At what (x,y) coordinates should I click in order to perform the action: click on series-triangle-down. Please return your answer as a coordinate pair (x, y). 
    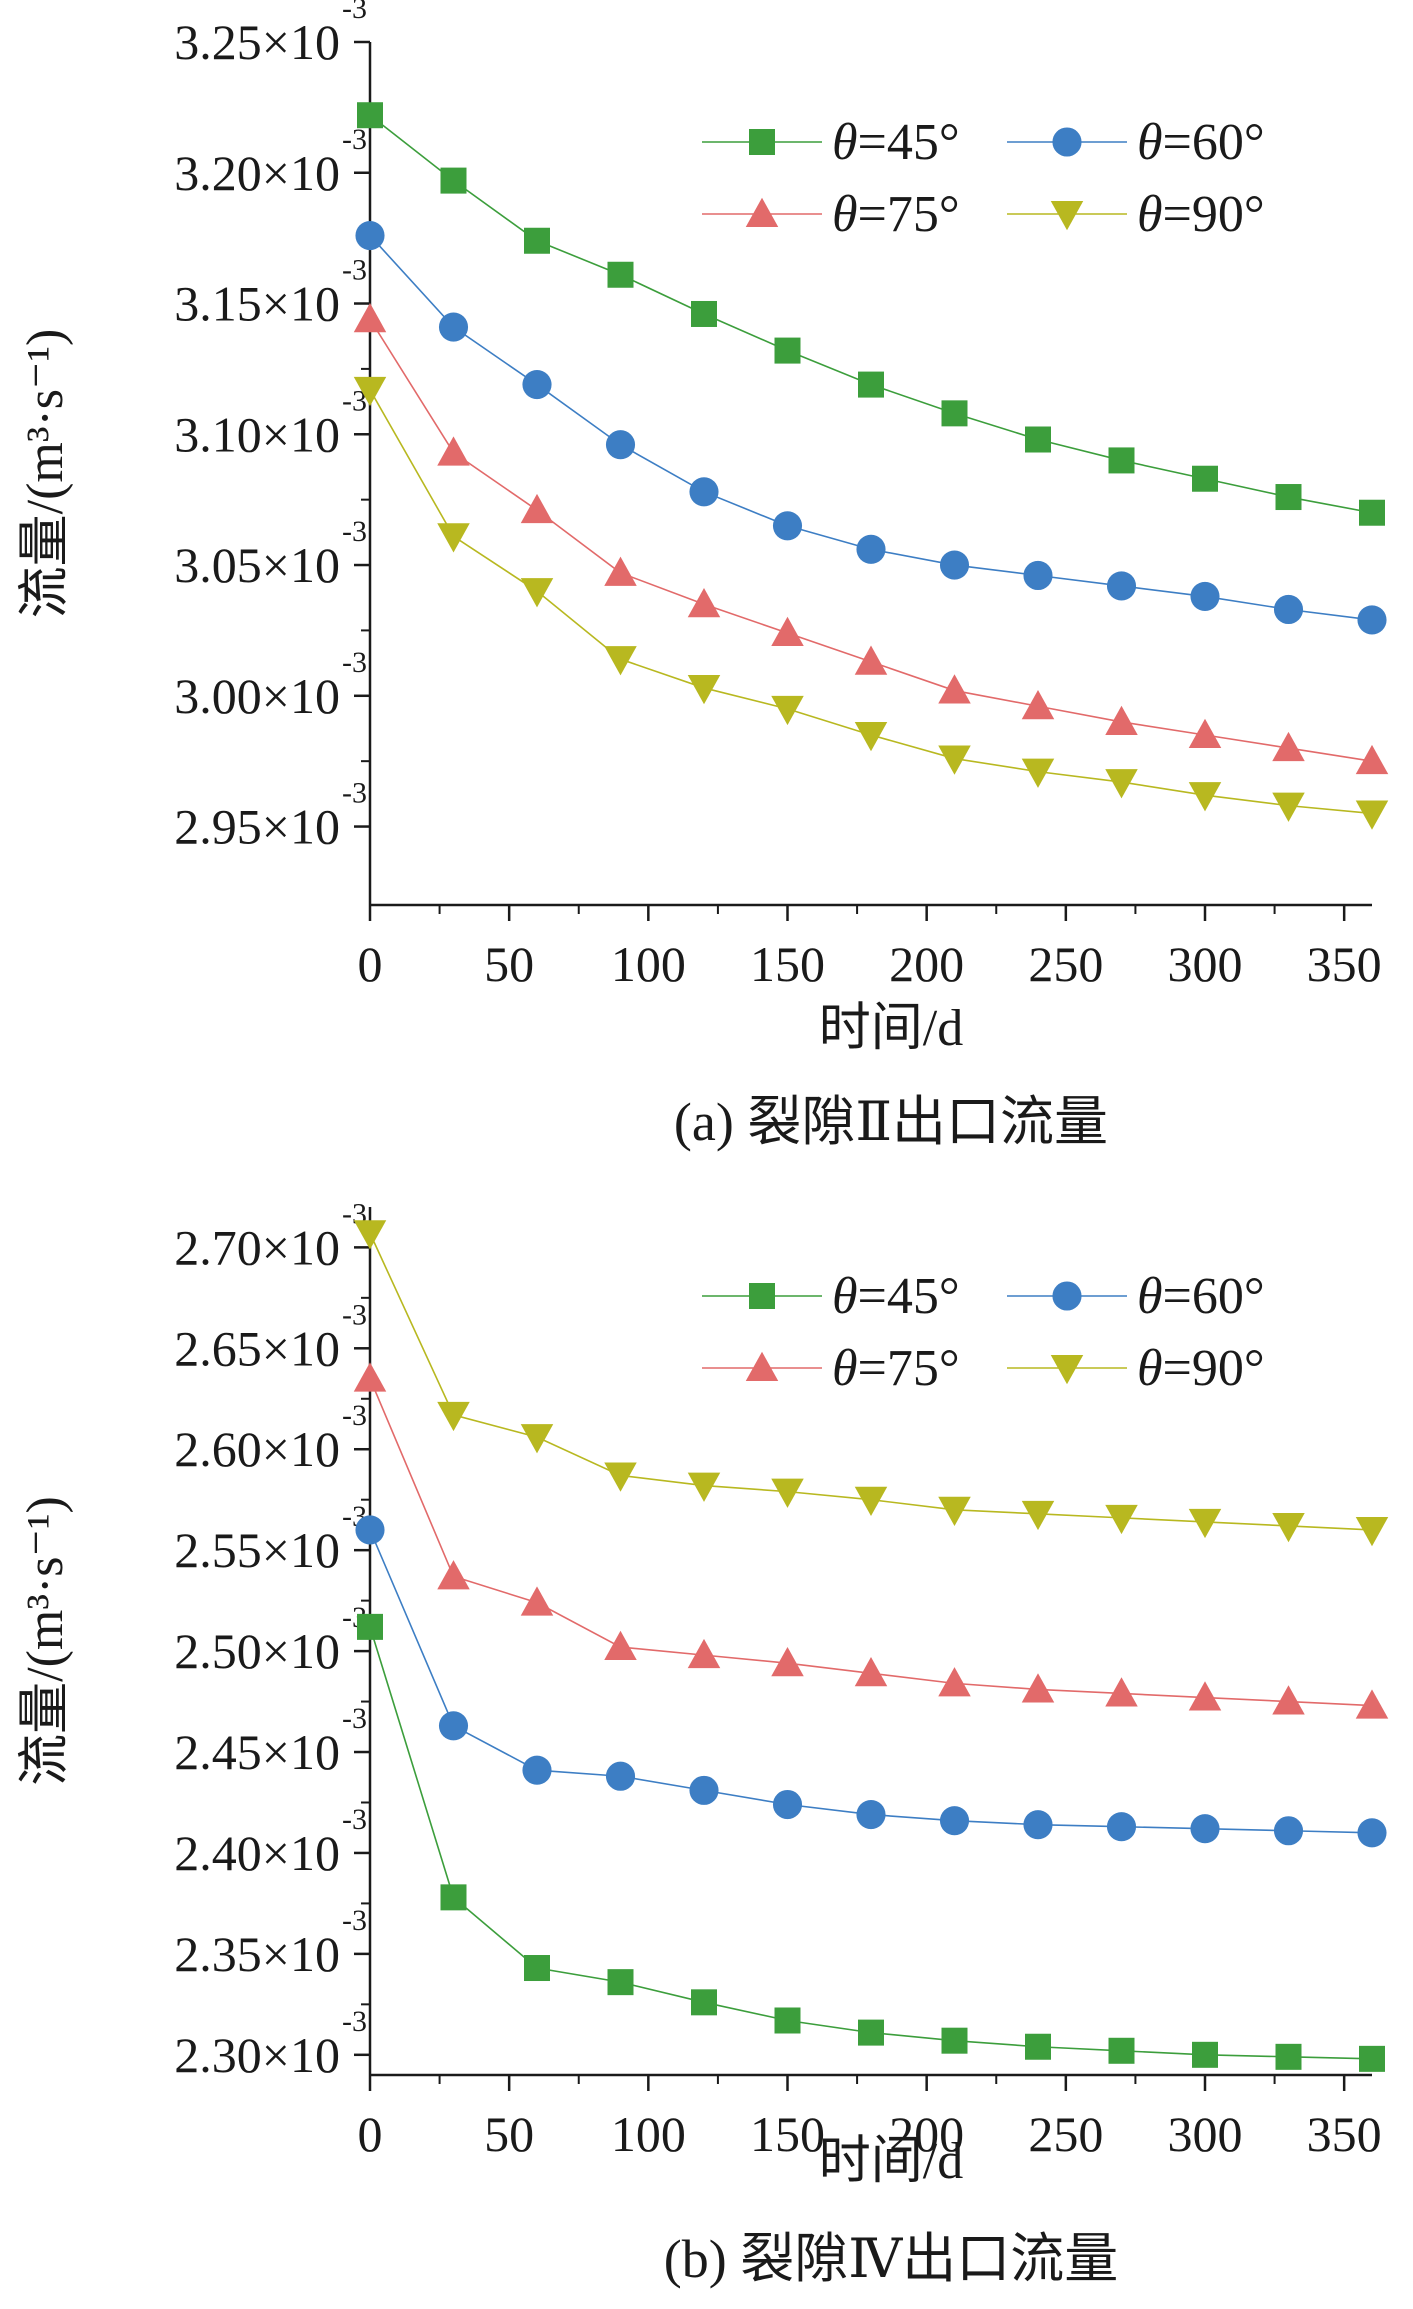
    Looking at the image, I should click on (871, 1383).